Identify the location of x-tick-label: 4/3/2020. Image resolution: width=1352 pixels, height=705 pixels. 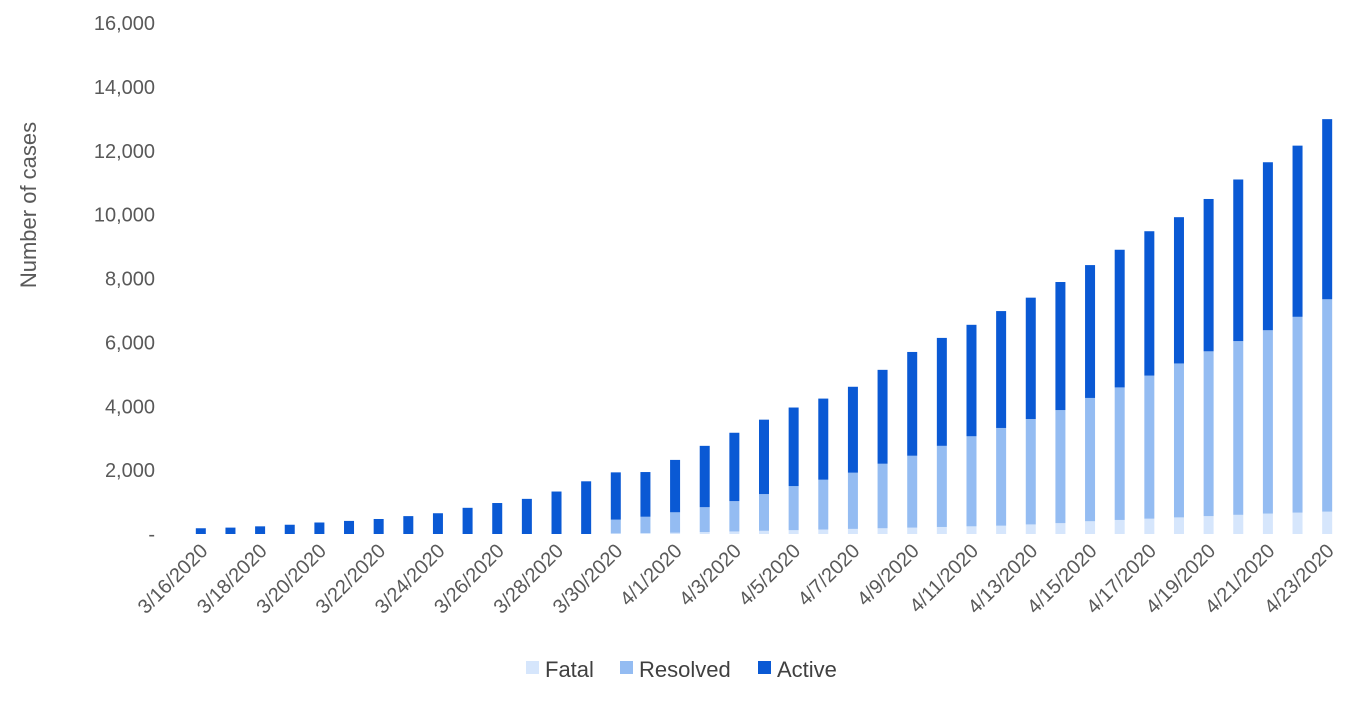
(710, 575).